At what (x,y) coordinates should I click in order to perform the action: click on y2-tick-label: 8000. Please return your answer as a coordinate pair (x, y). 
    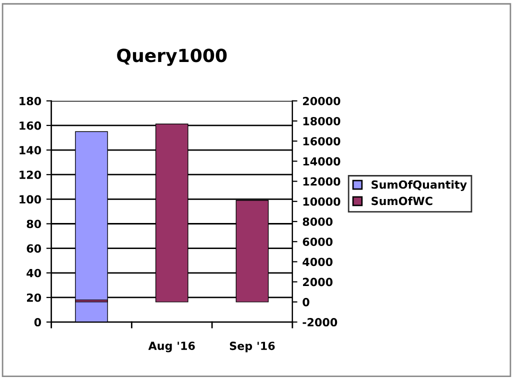
    Looking at the image, I should click on (317, 221).